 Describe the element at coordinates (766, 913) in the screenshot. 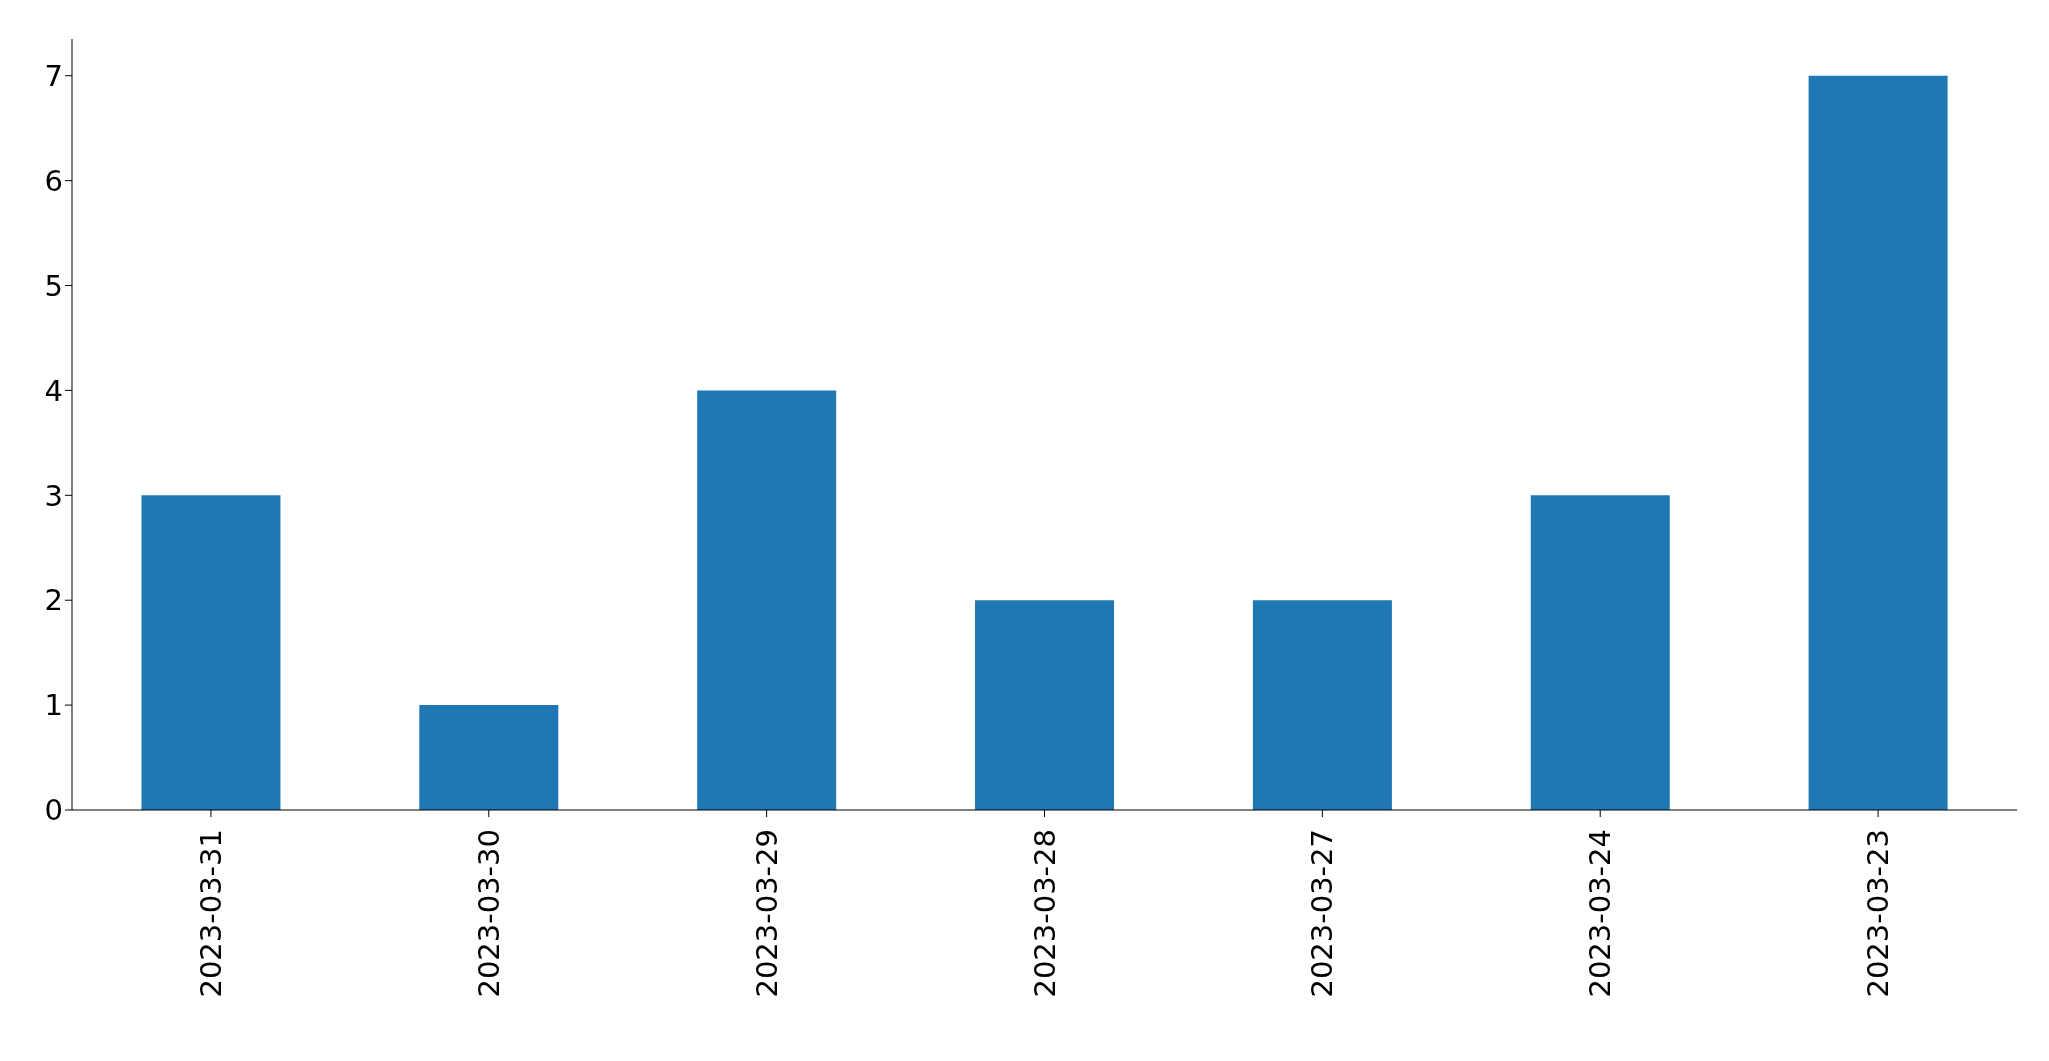

I see `x-tick-label: 2023-03-29` at that location.